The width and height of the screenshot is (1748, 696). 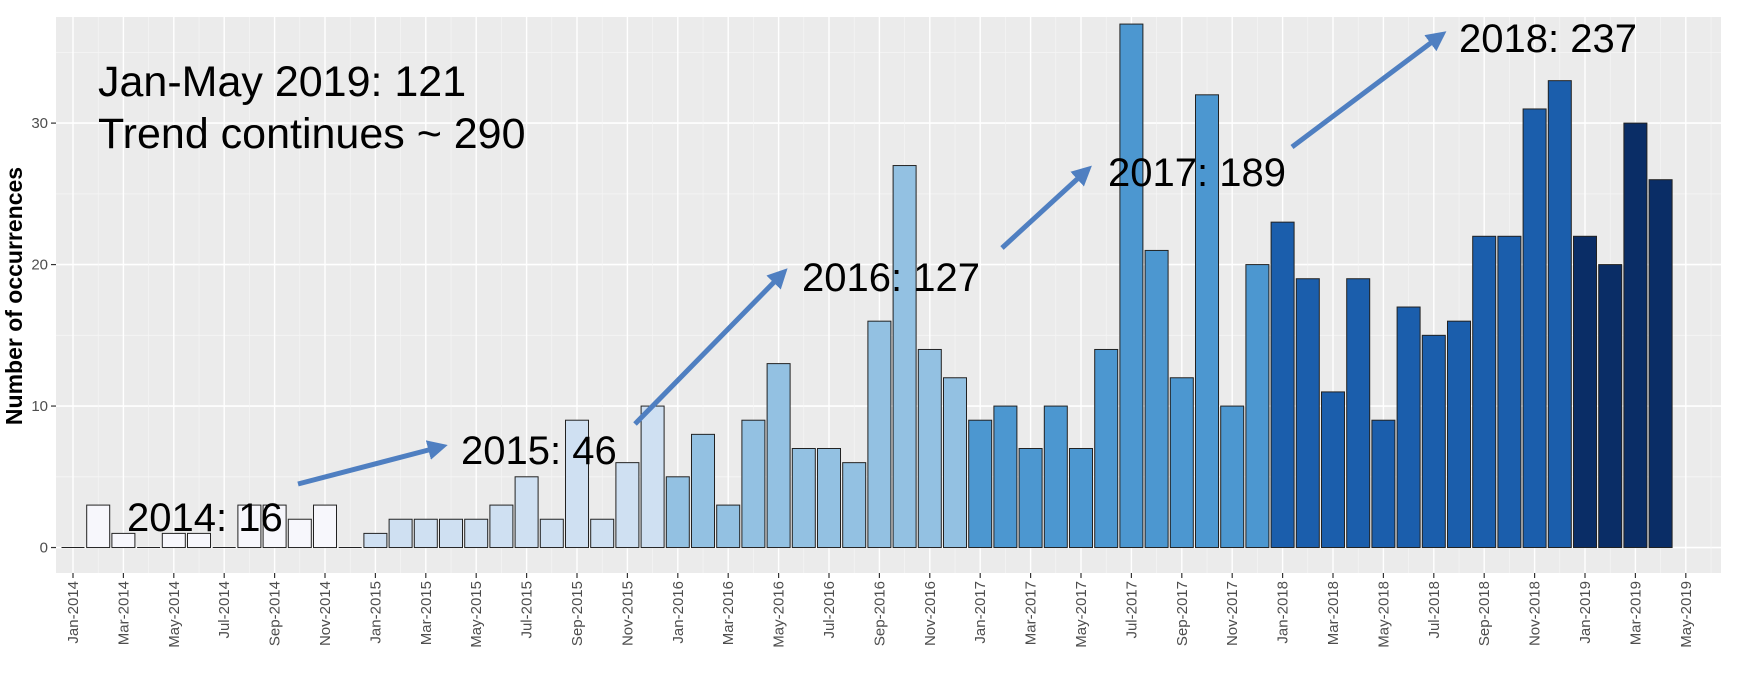 What do you see at coordinates (728, 613) in the screenshot?
I see `x-tick-label: Mar-2016` at bounding box center [728, 613].